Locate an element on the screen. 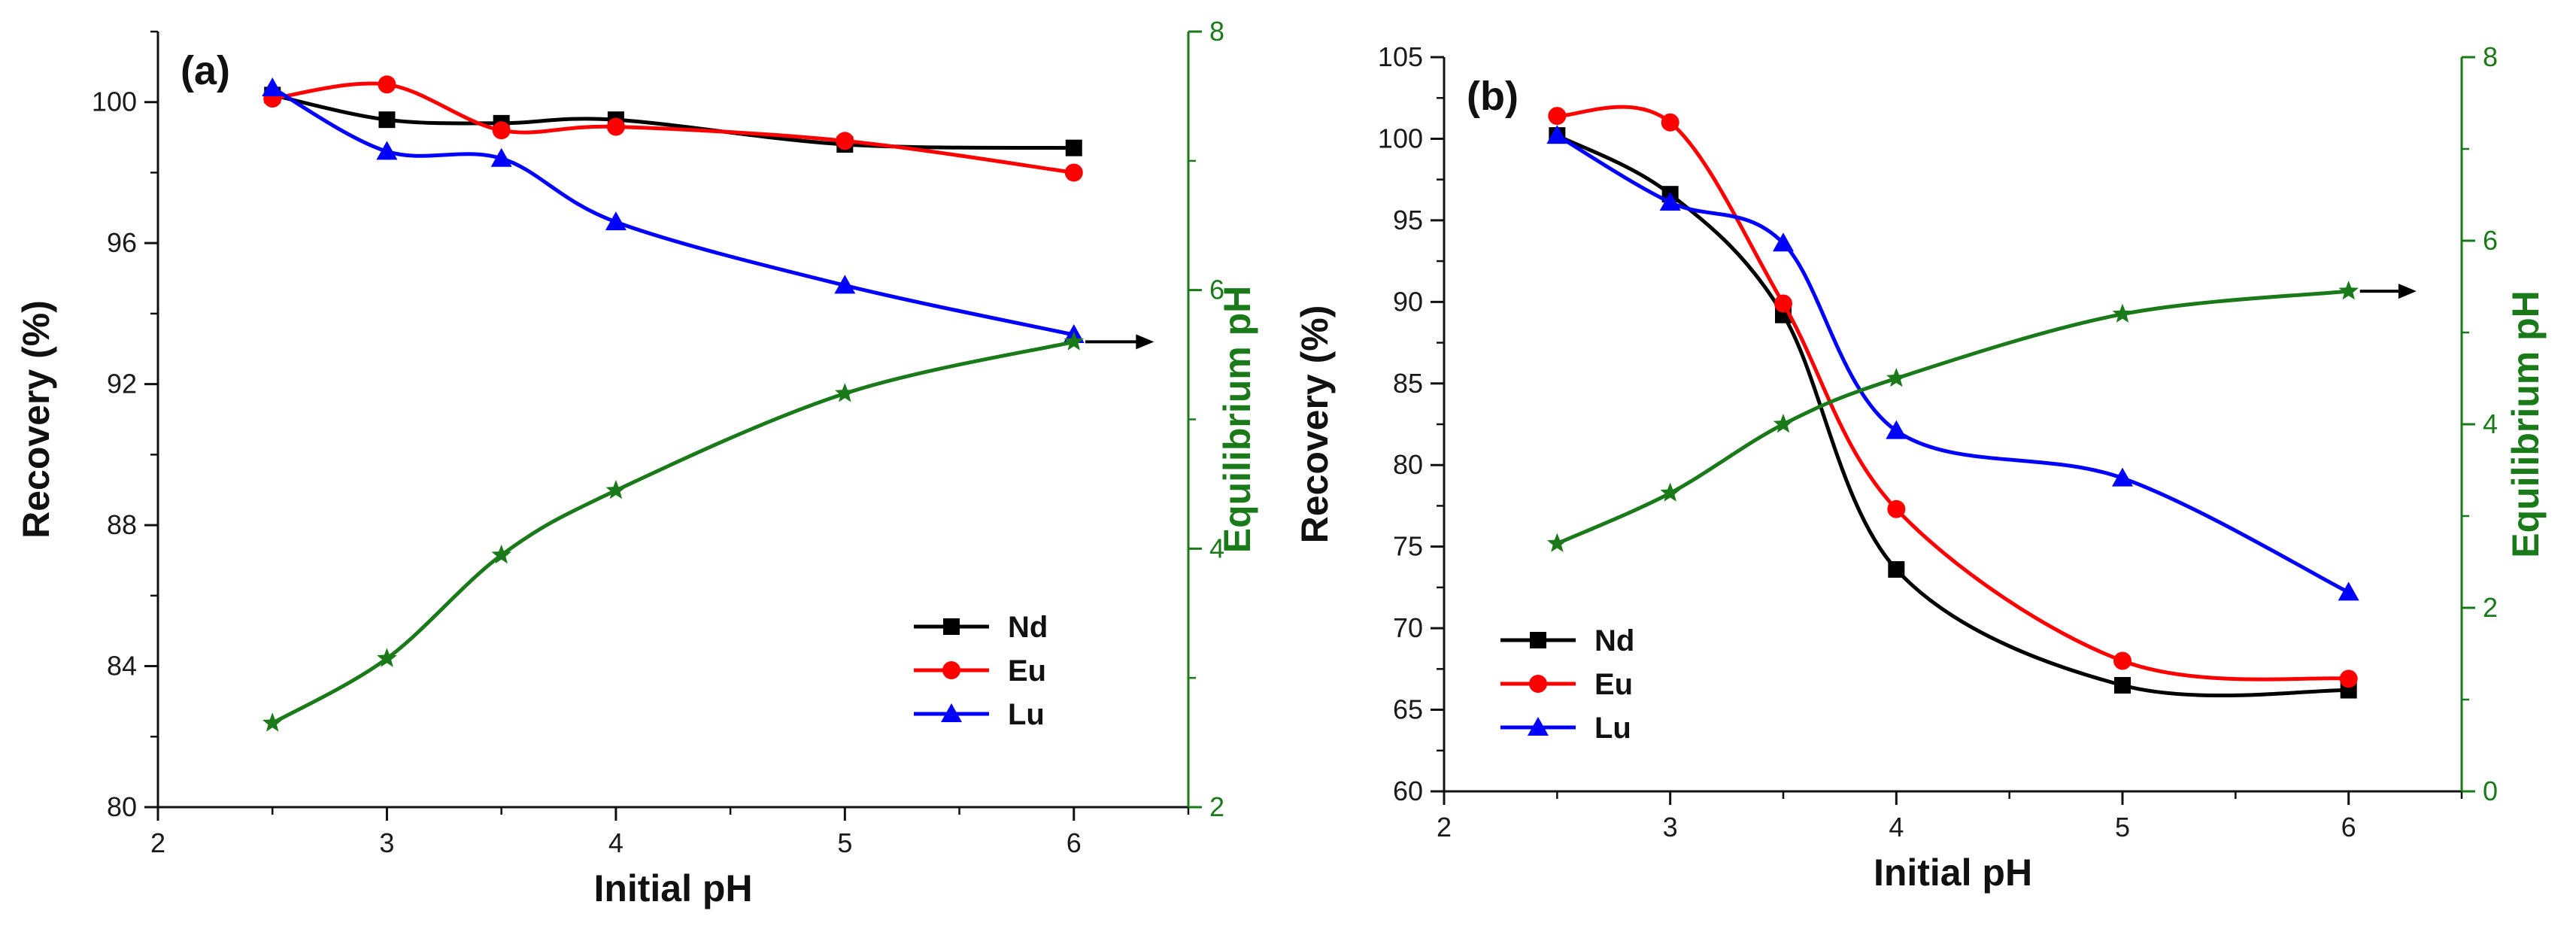  x-tick-label: 5 is located at coordinates (844, 842).